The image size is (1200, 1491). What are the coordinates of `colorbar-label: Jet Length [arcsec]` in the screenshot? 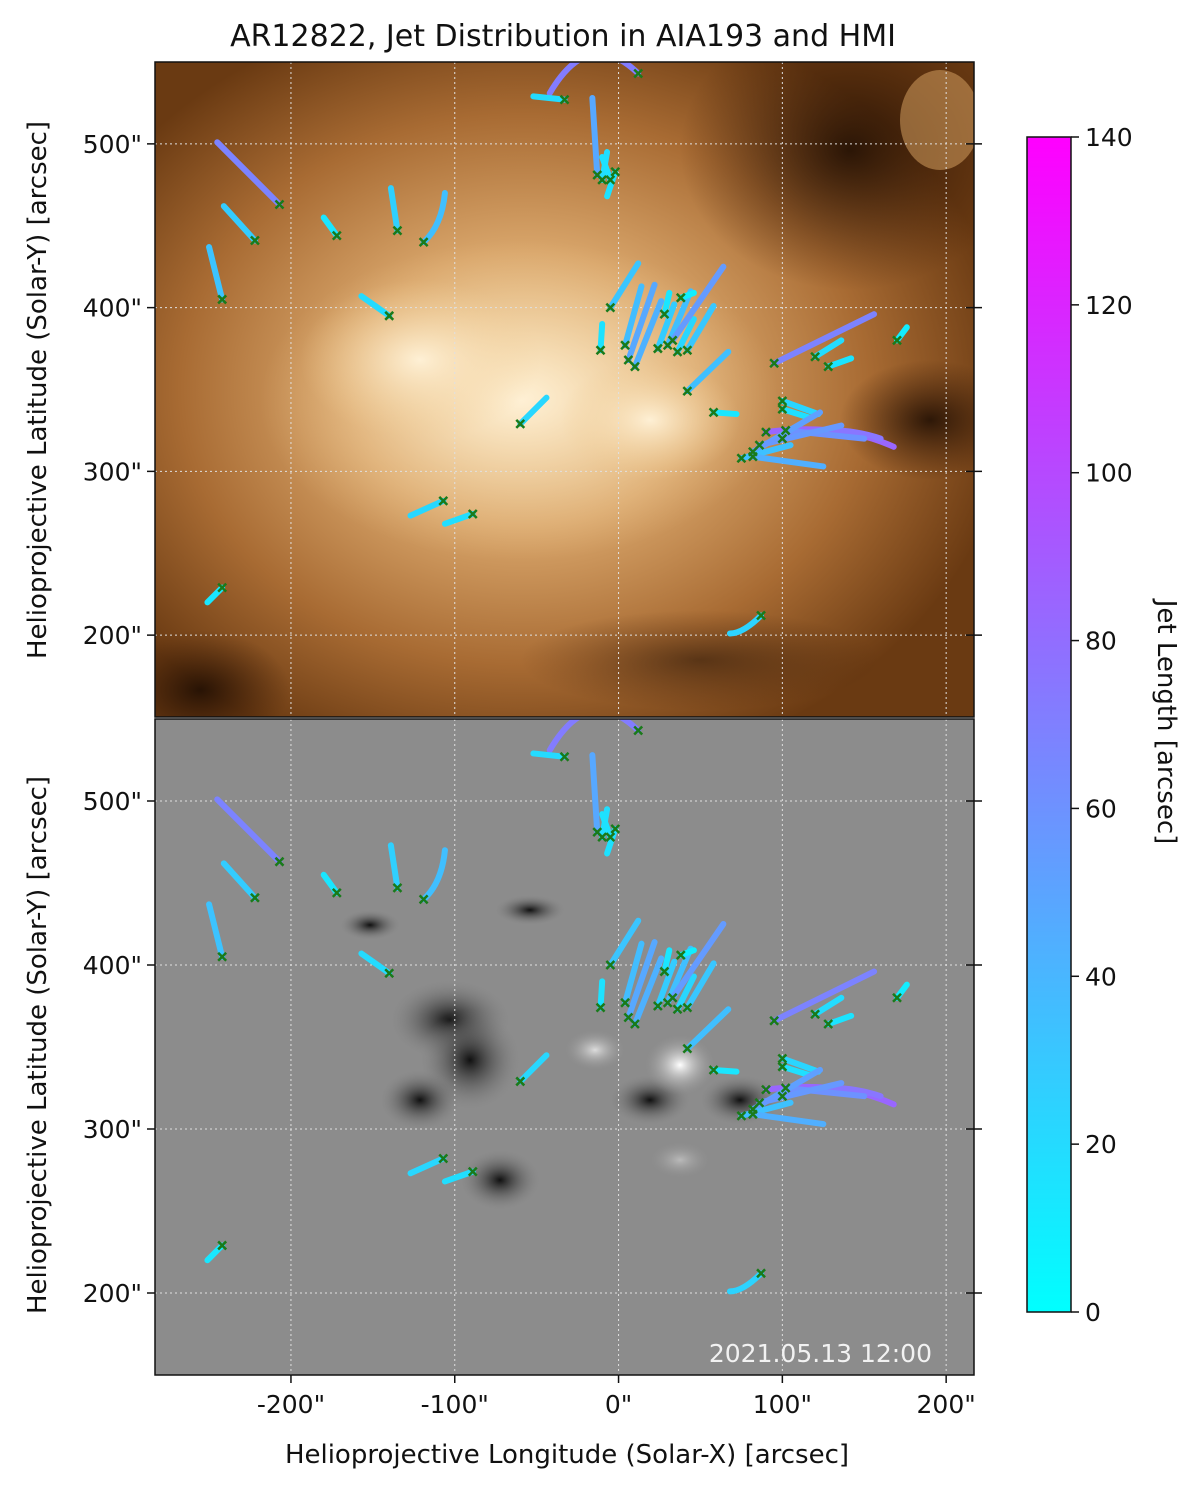 It's located at (1166, 721).